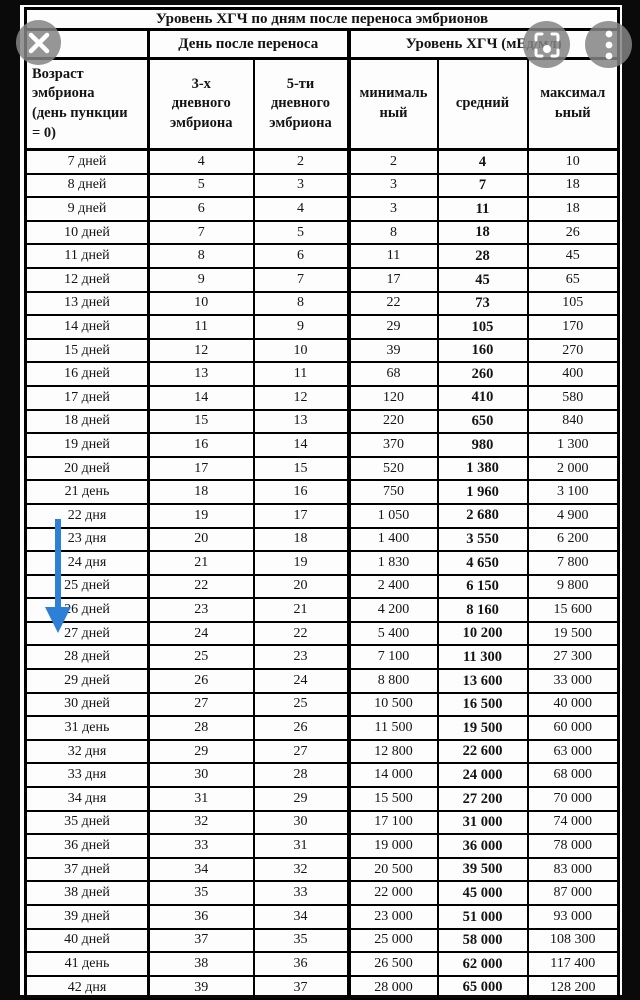  Describe the element at coordinates (482, 468) in the screenshot. I see `avg-cell: 1 380` at that location.